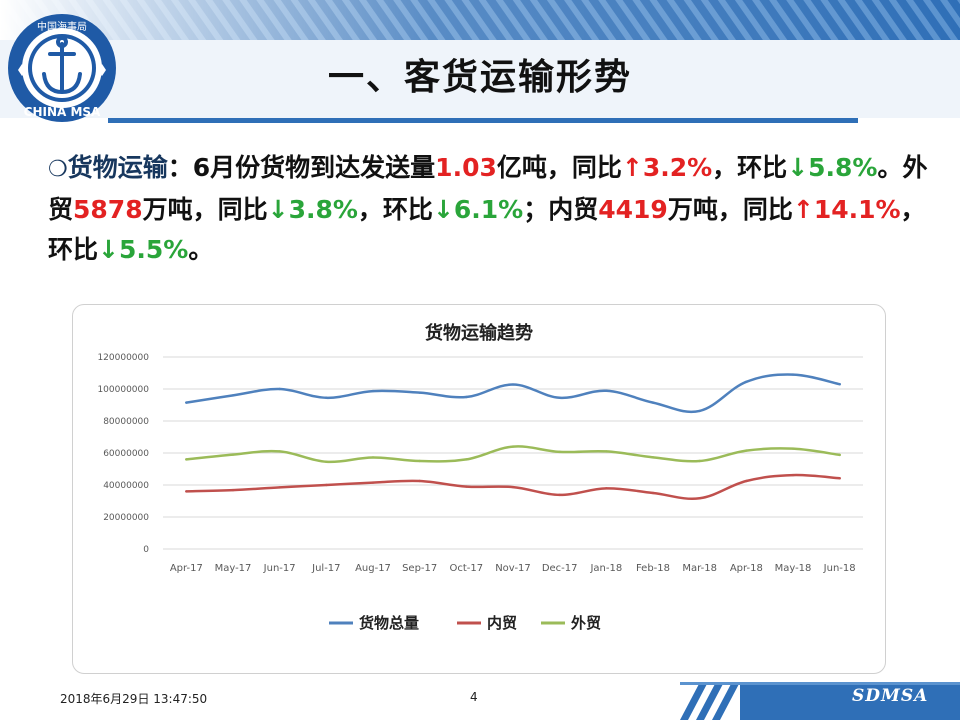 Image resolution: width=960 pixels, height=720 pixels. What do you see at coordinates (62, 26) in the screenshot?
I see `logo-top-text: 中国海事局` at bounding box center [62, 26].